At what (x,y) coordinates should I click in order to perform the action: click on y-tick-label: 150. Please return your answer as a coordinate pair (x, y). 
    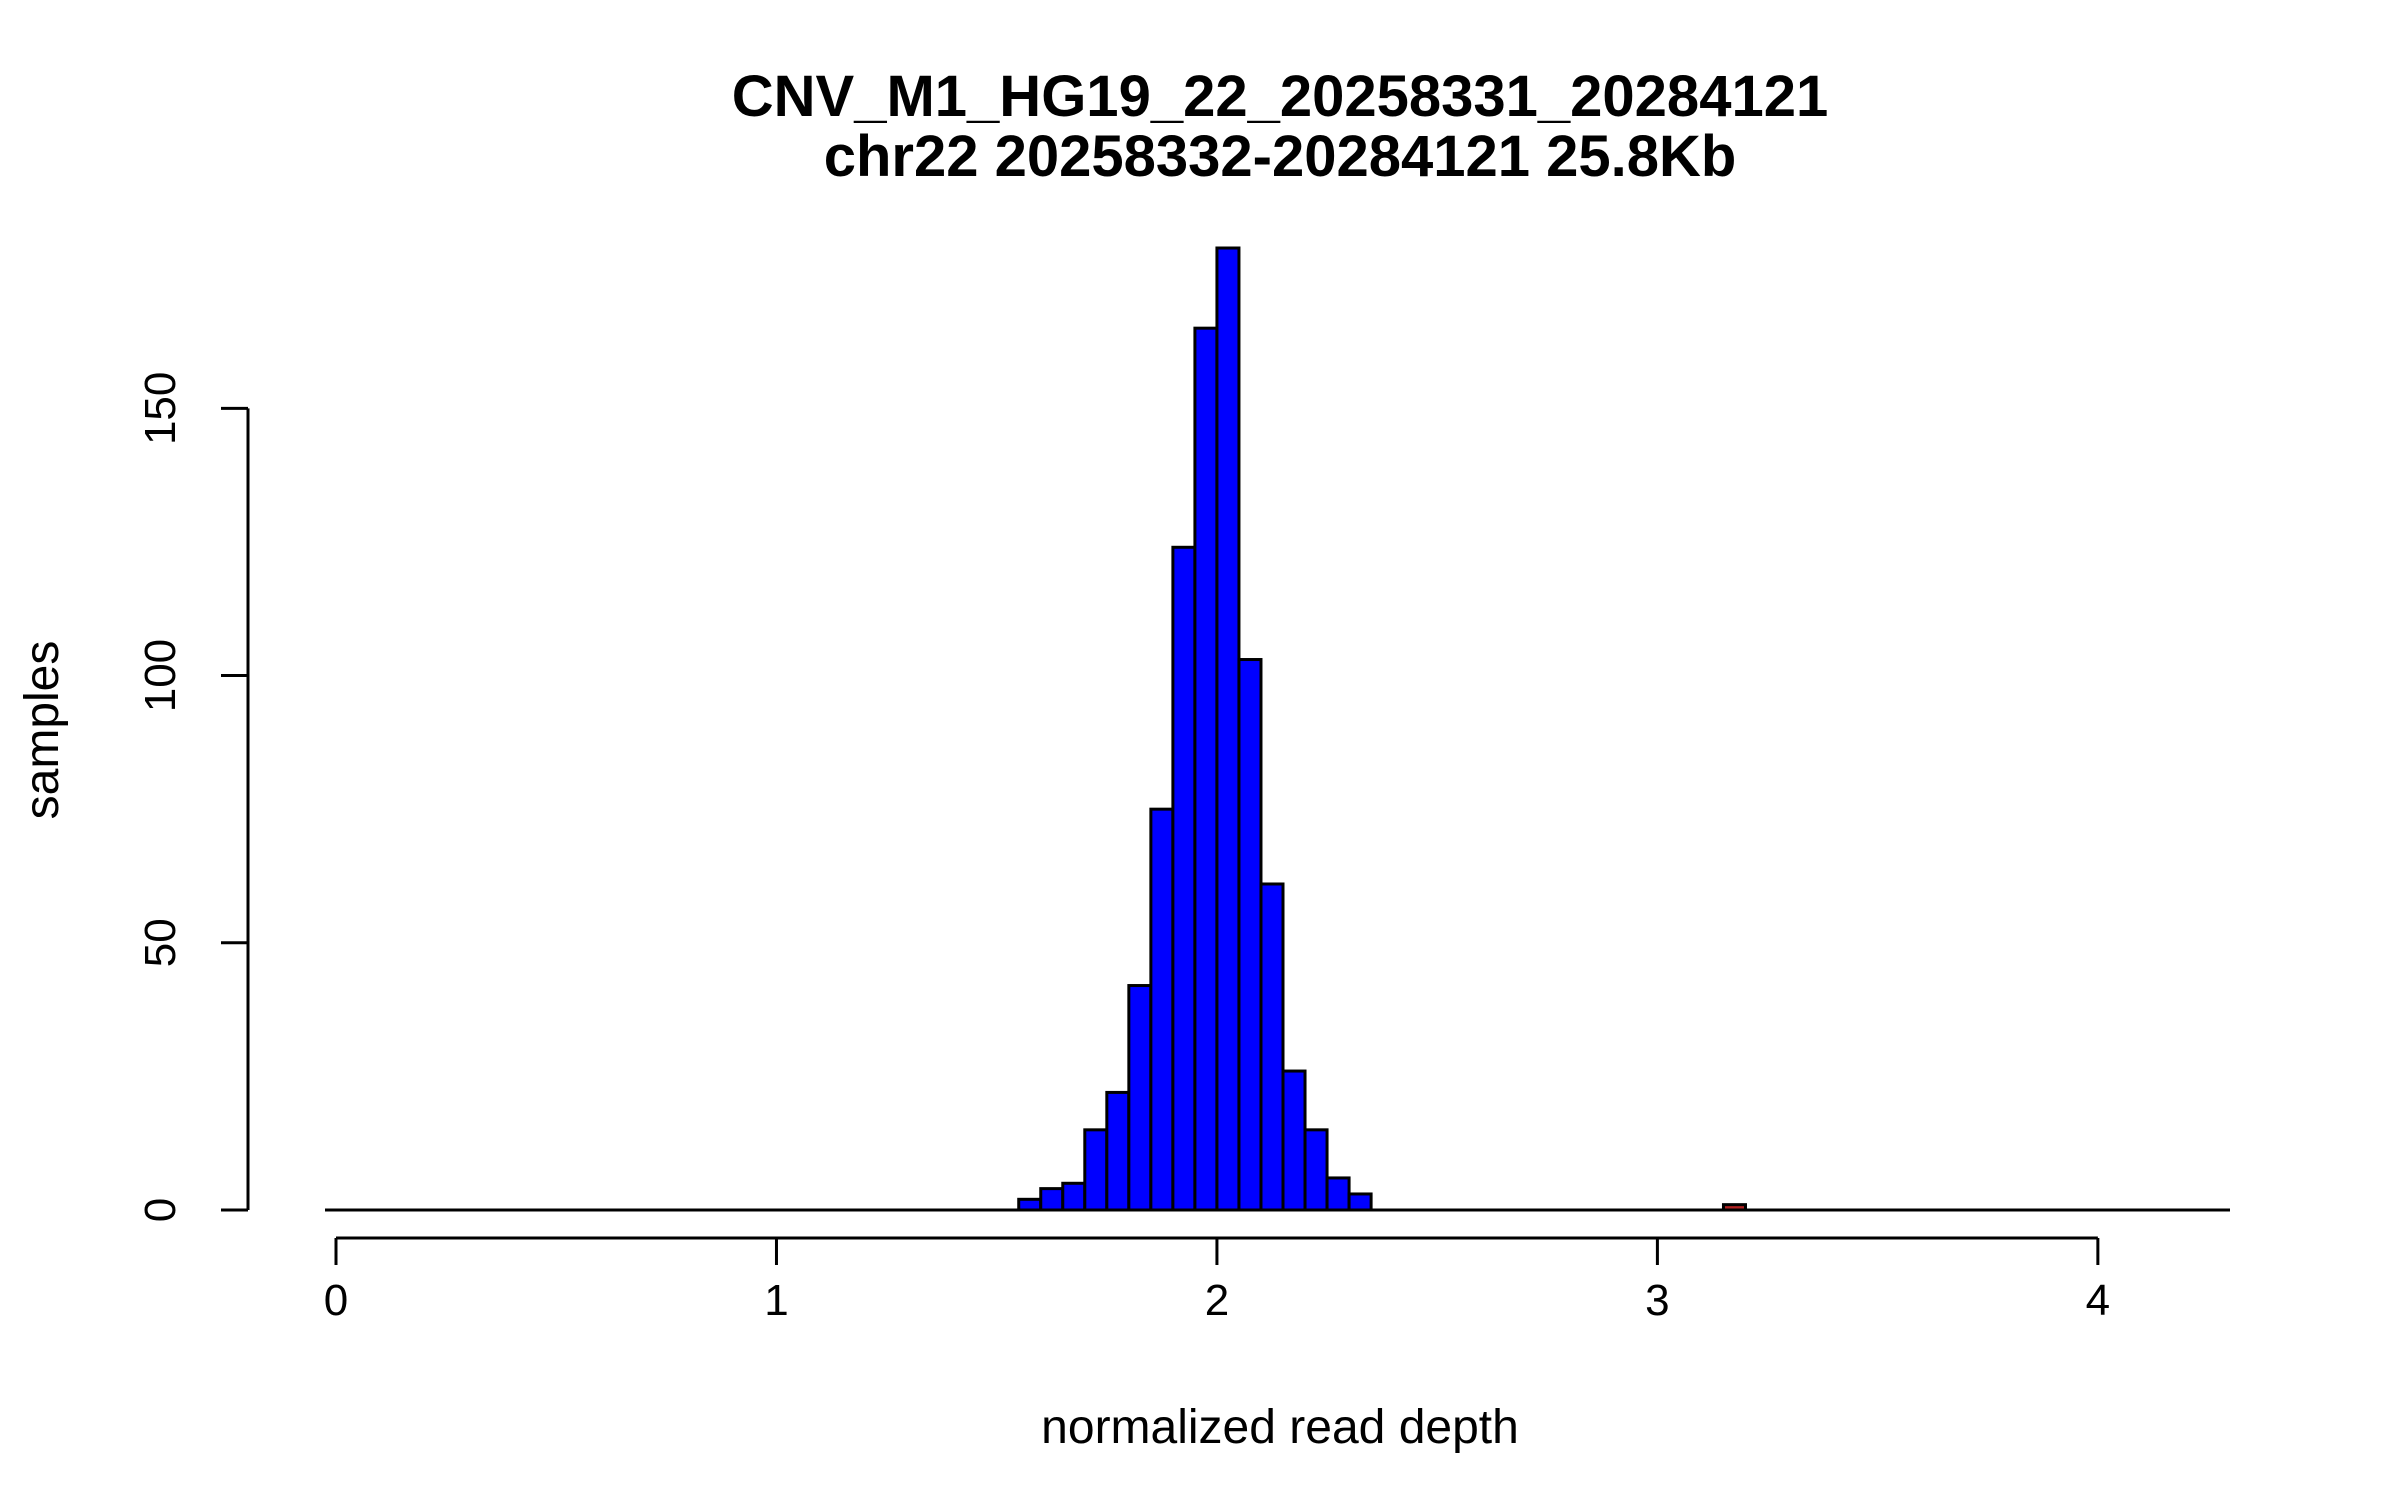
    Looking at the image, I should click on (160, 408).